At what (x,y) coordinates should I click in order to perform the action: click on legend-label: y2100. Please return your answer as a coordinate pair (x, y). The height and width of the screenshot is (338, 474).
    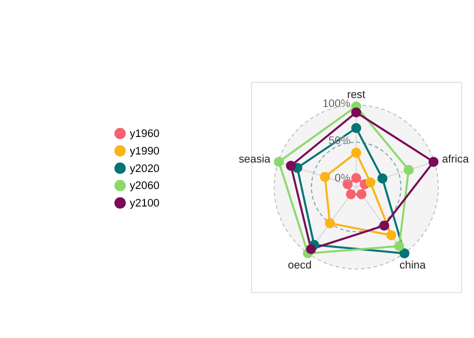
    Looking at the image, I should click on (145, 204).